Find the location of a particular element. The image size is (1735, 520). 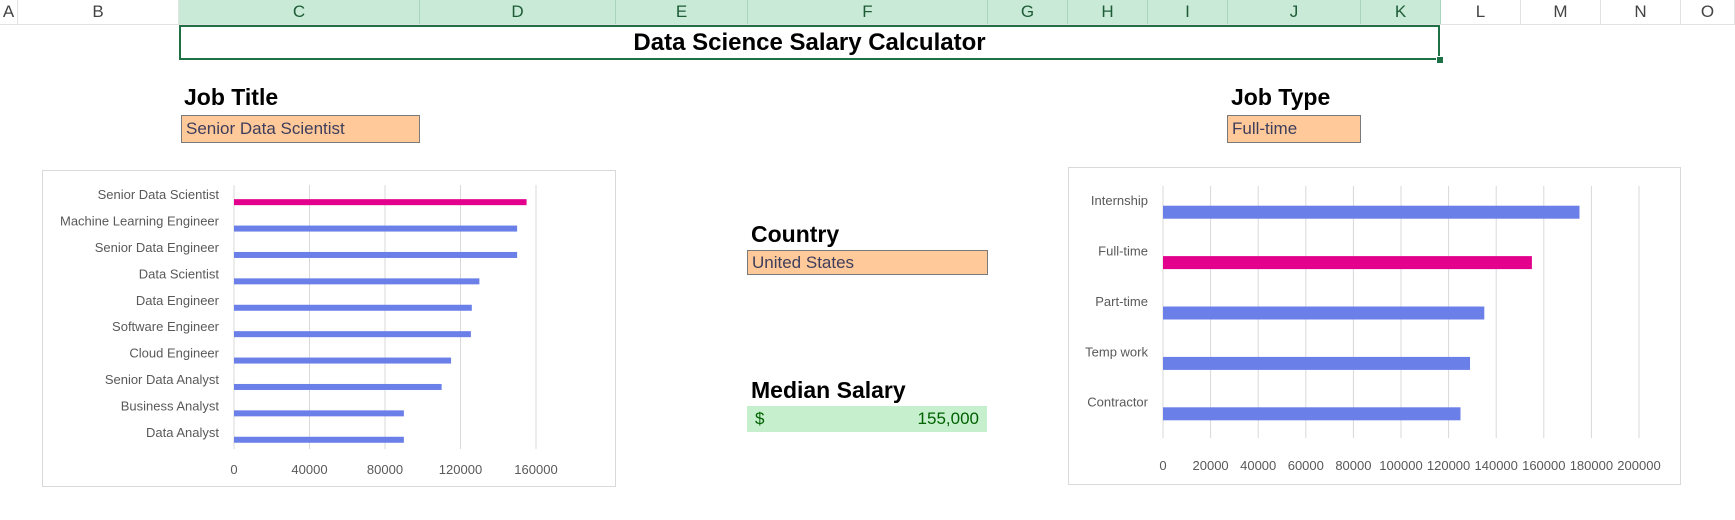

job-title-chart-category-label: Senior Data Analyst is located at coordinates (162, 379).